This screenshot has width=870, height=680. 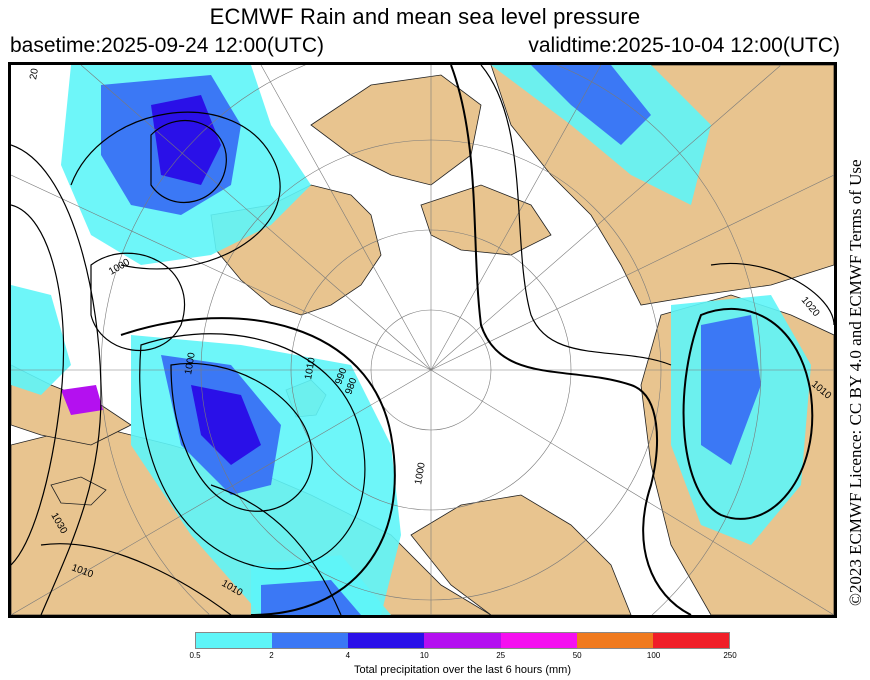 What do you see at coordinates (310, 368) in the screenshot?
I see `isobar-label: 1010` at bounding box center [310, 368].